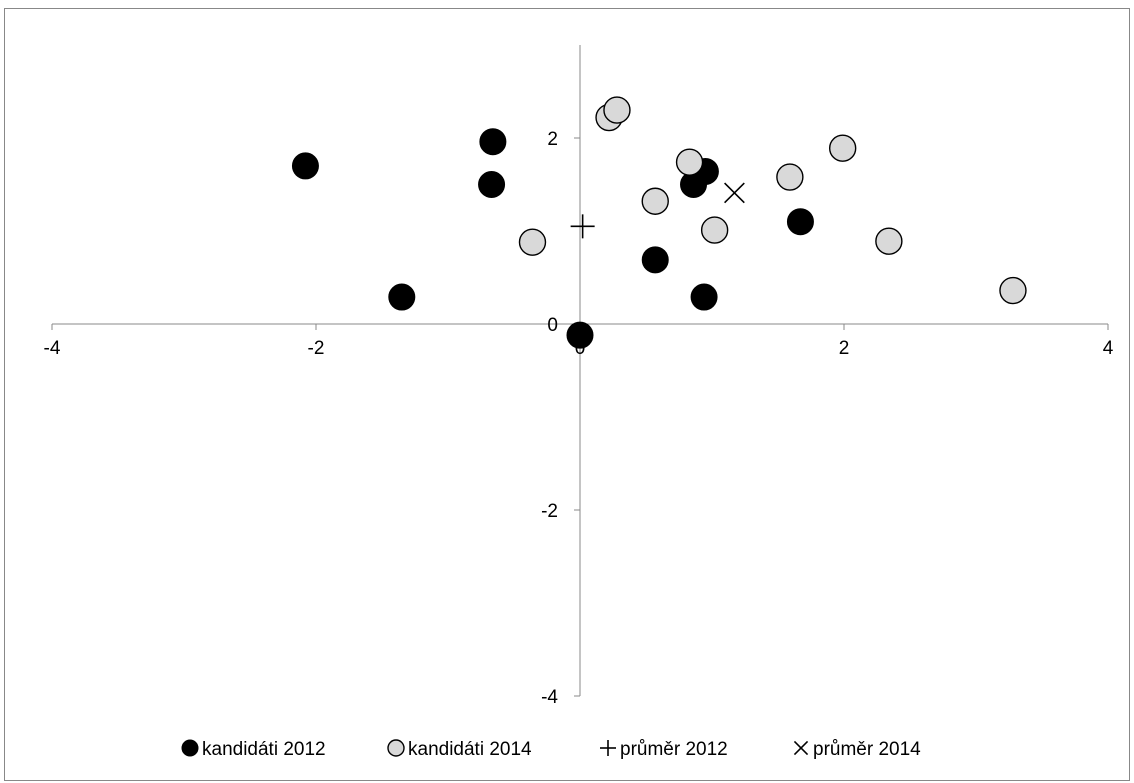 The height and width of the screenshot is (783, 1134). I want to click on x-tick-label: 2, so click(844, 348).